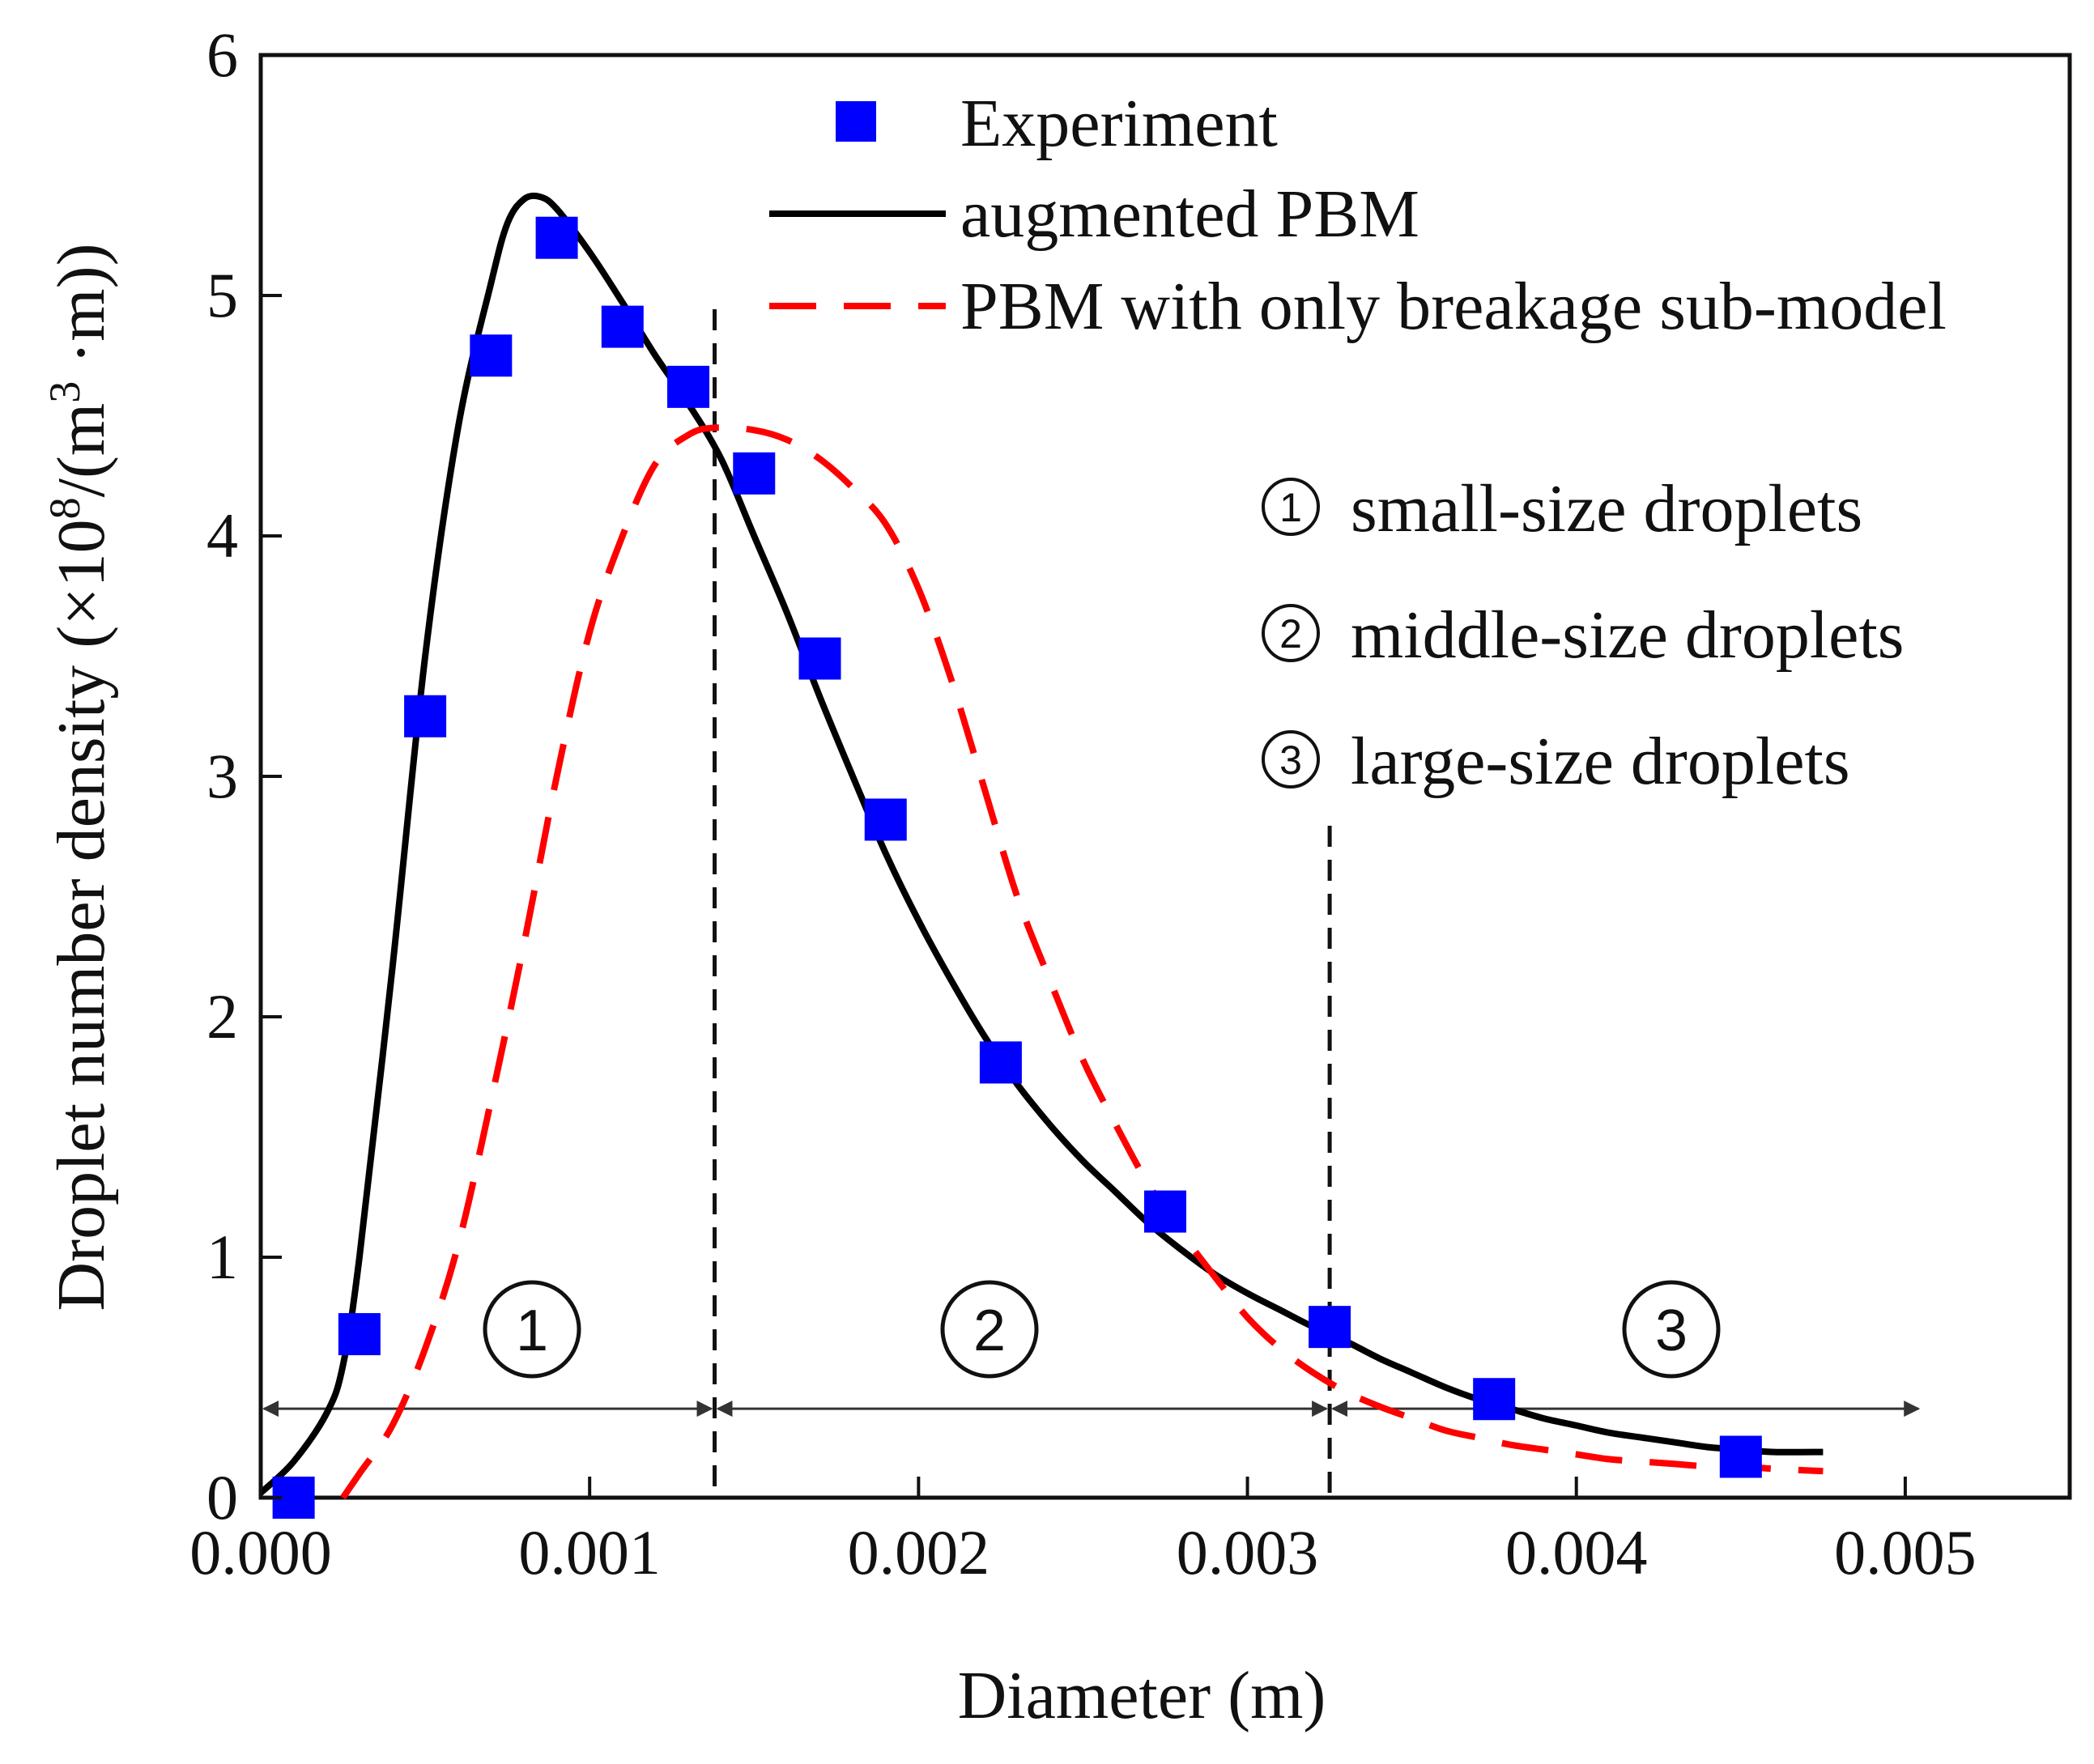  I want to click on legend-marker-experiment, so click(856, 122).